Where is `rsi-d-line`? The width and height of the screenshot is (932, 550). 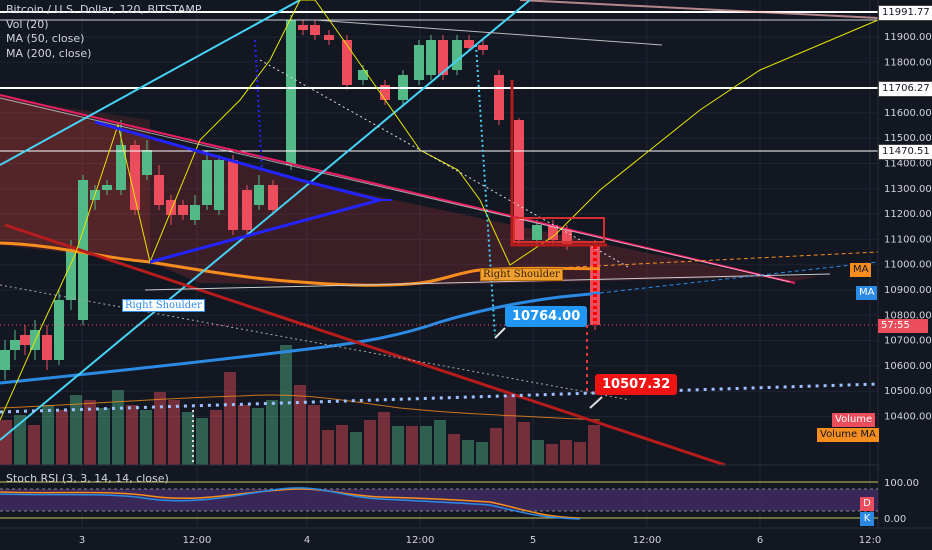 rsi-d-line is located at coordinates (290, 503).